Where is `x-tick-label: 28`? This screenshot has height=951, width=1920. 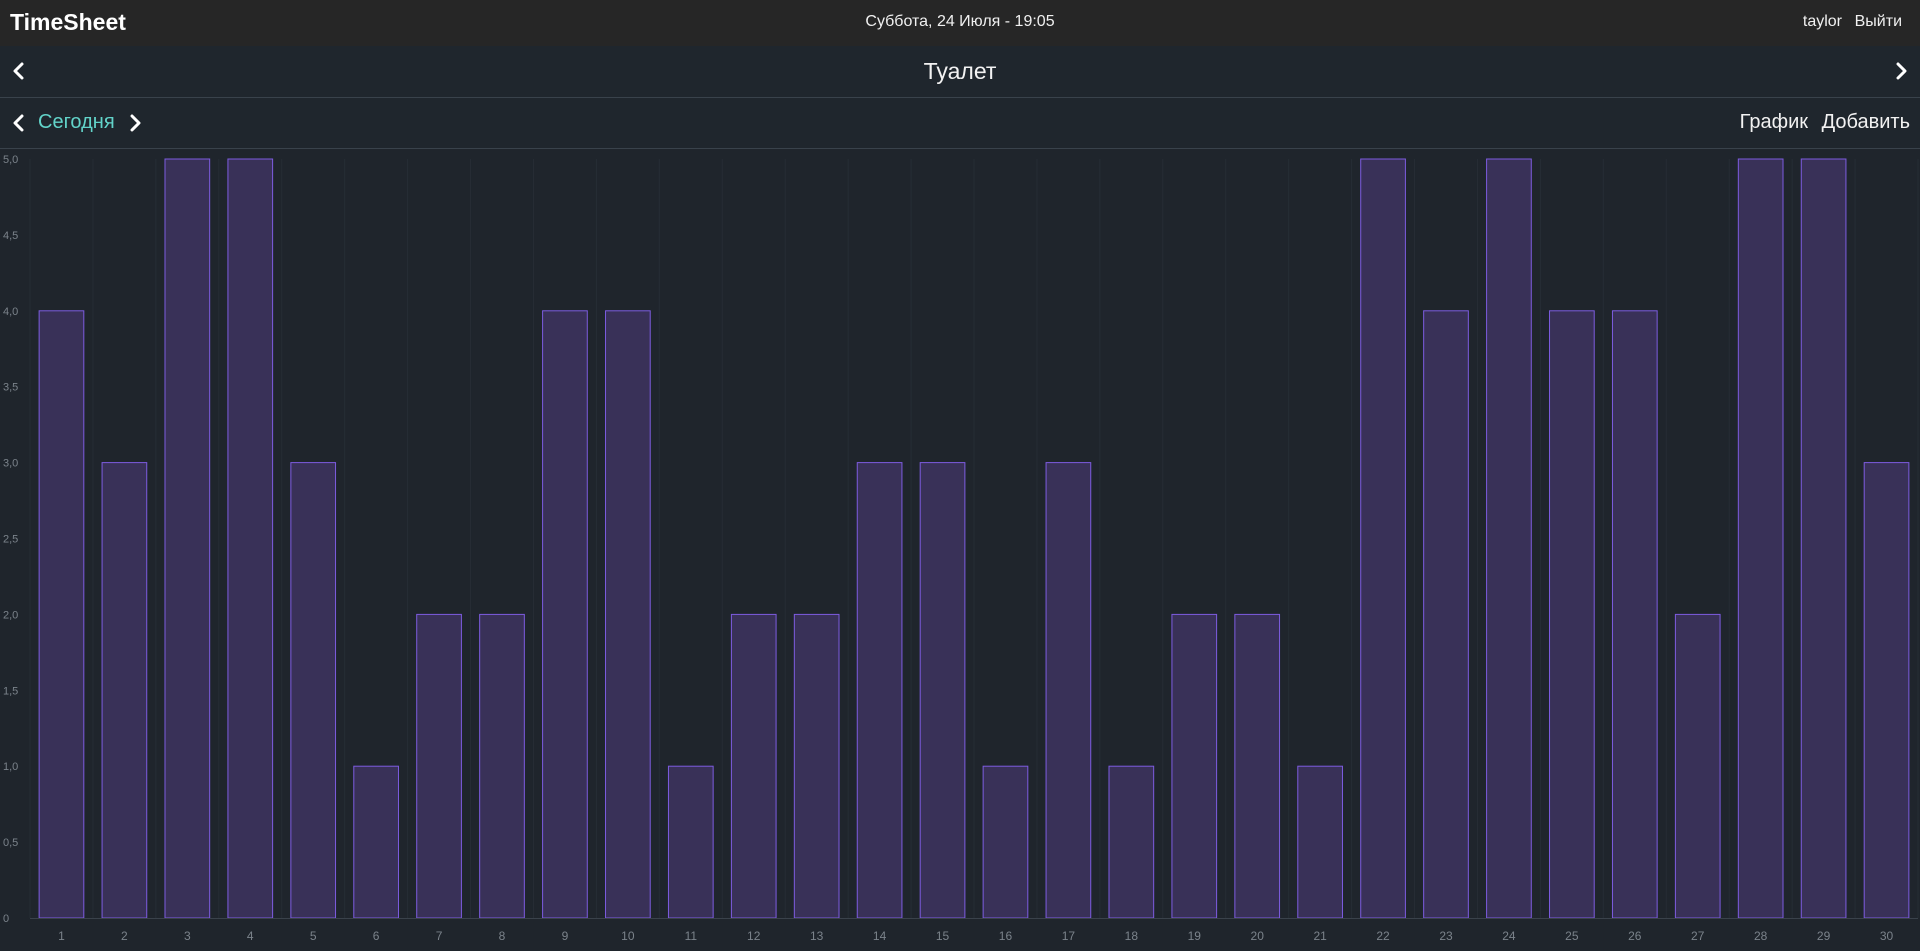 x-tick-label: 28 is located at coordinates (1761, 936).